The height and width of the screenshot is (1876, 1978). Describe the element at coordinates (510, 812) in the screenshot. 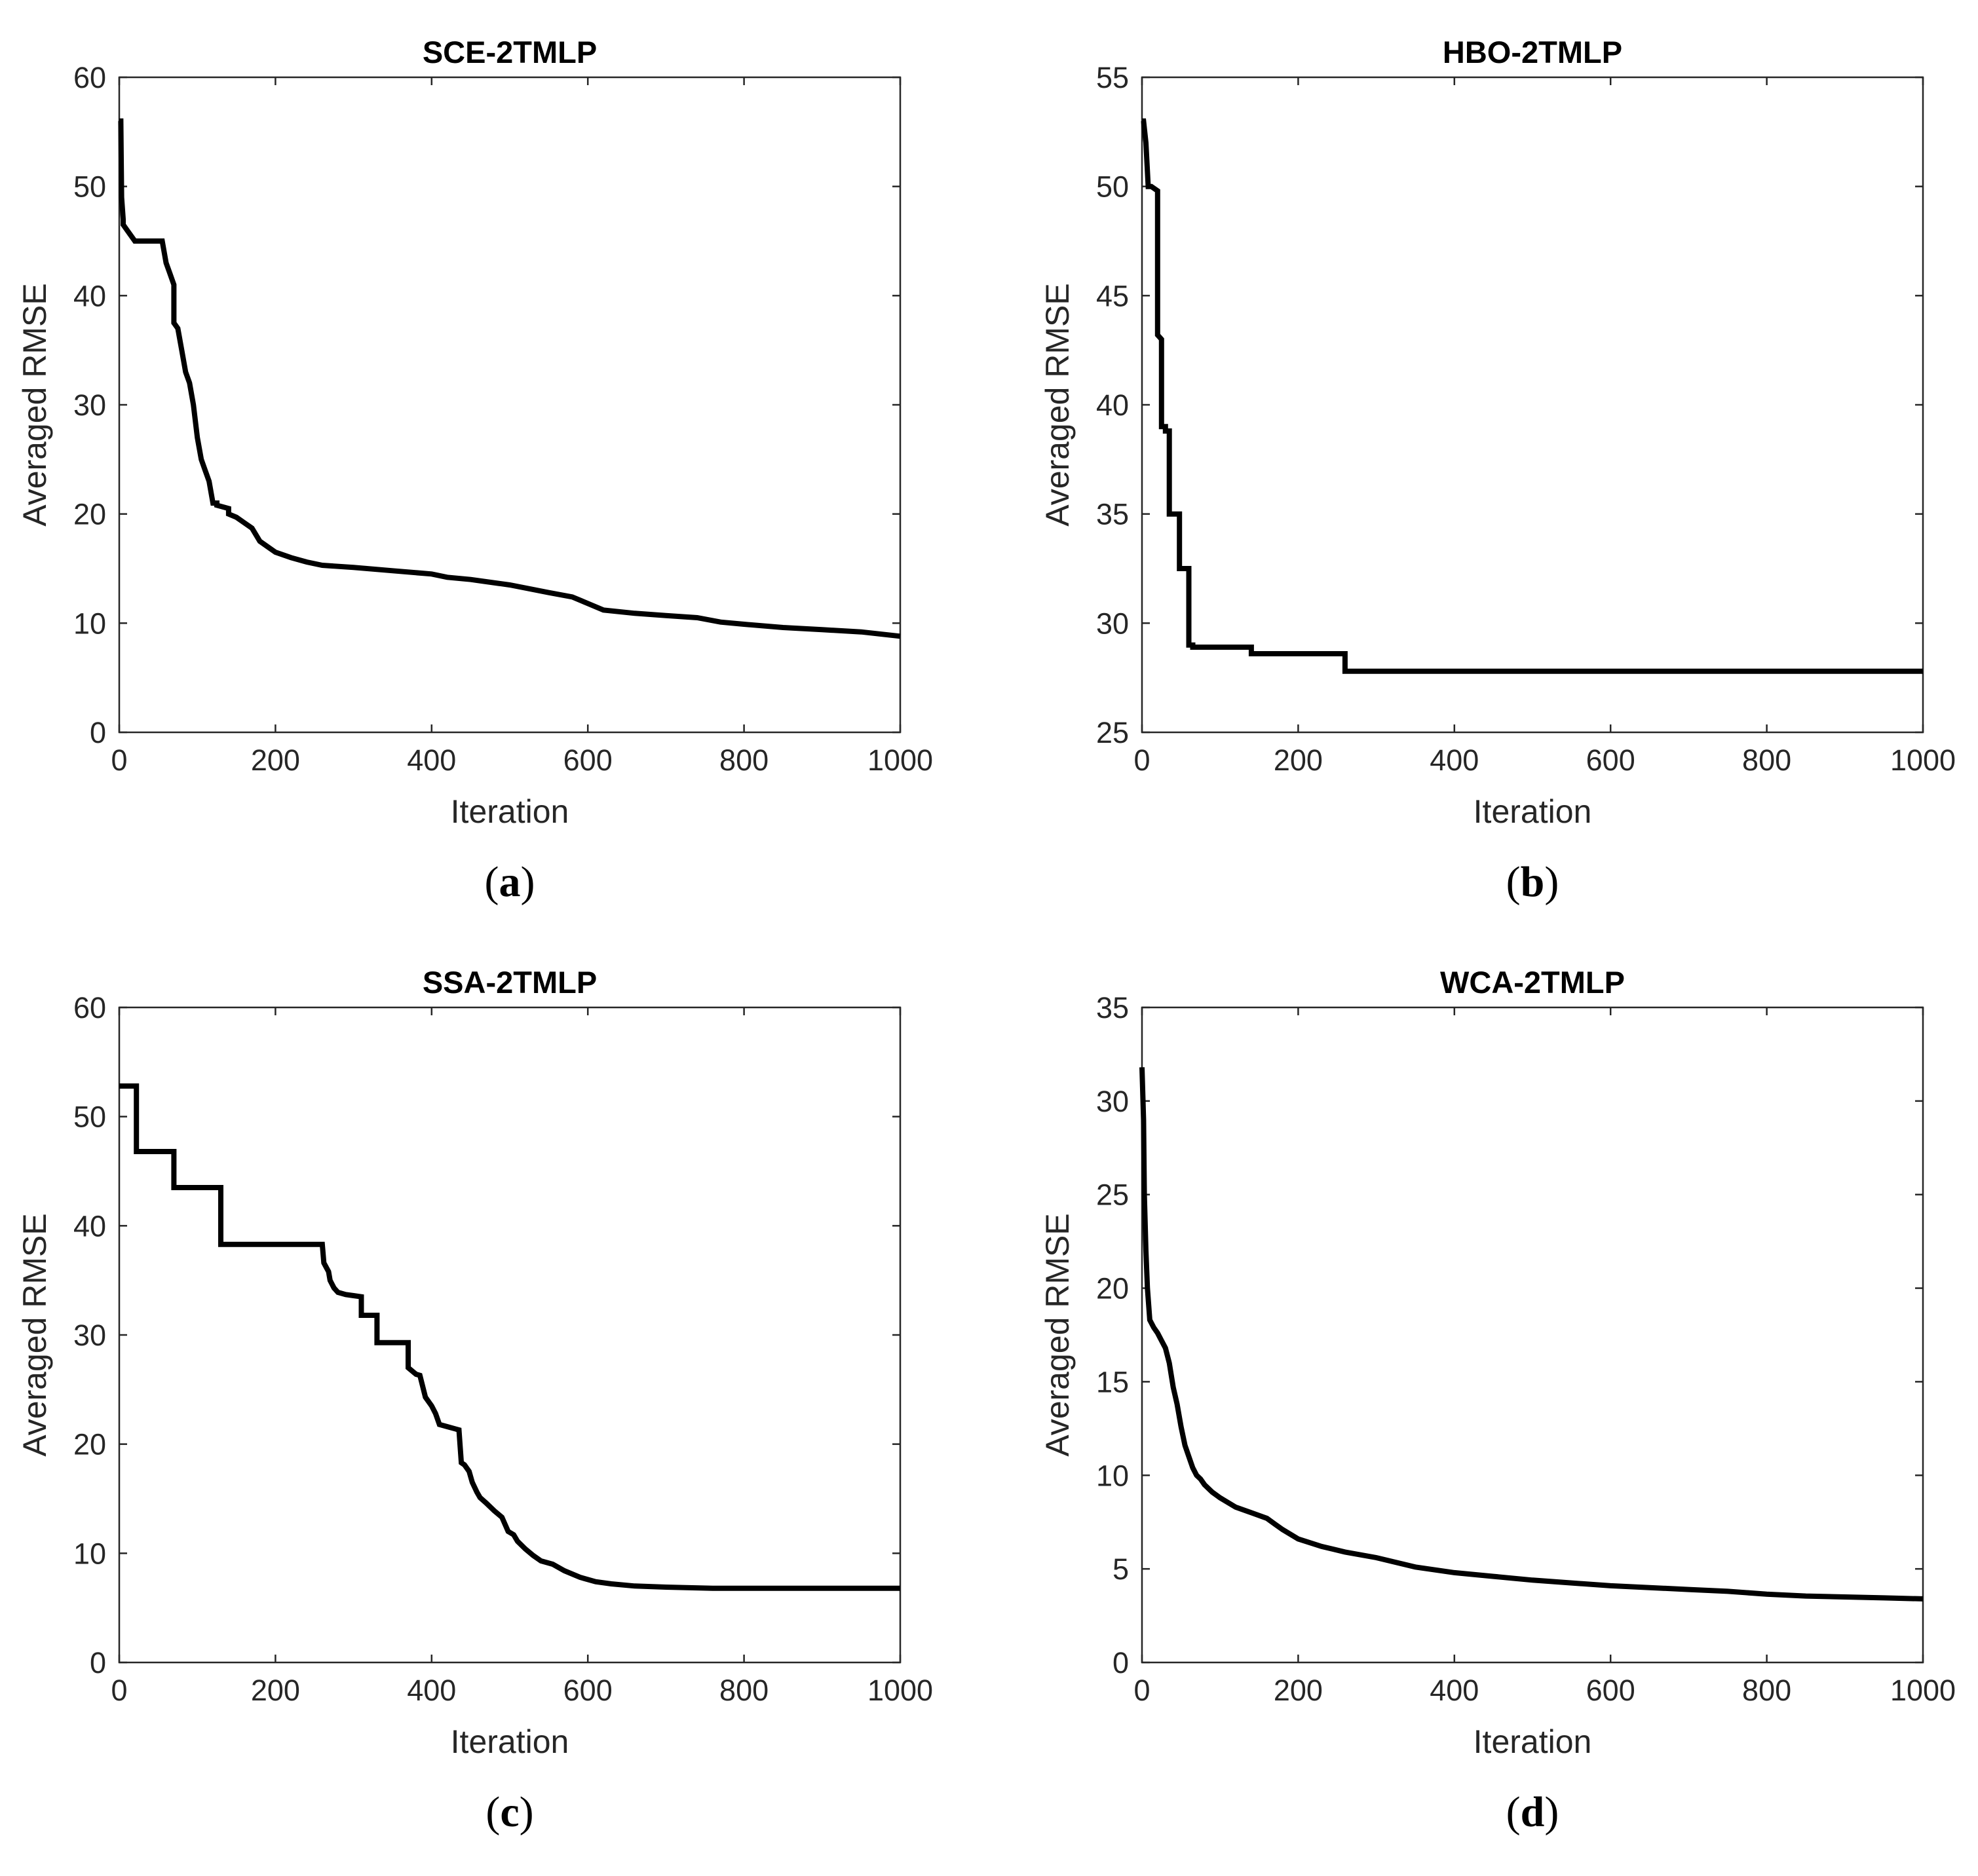

I see `x-axis-label-a: Iteration` at that location.